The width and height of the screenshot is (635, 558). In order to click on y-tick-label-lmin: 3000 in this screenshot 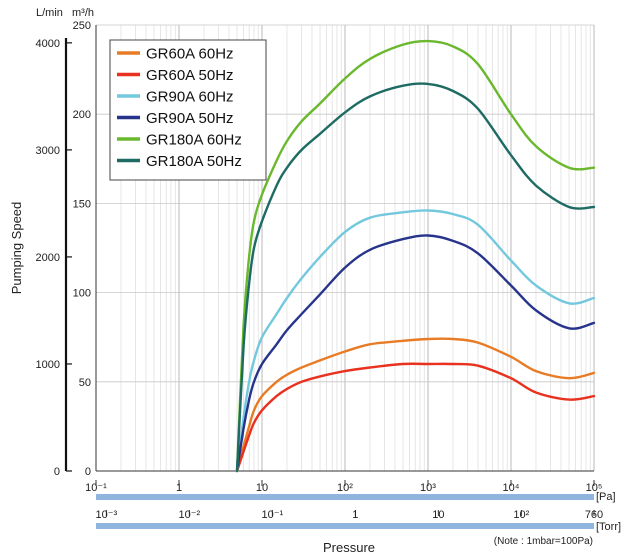, I will do `click(48, 151)`.